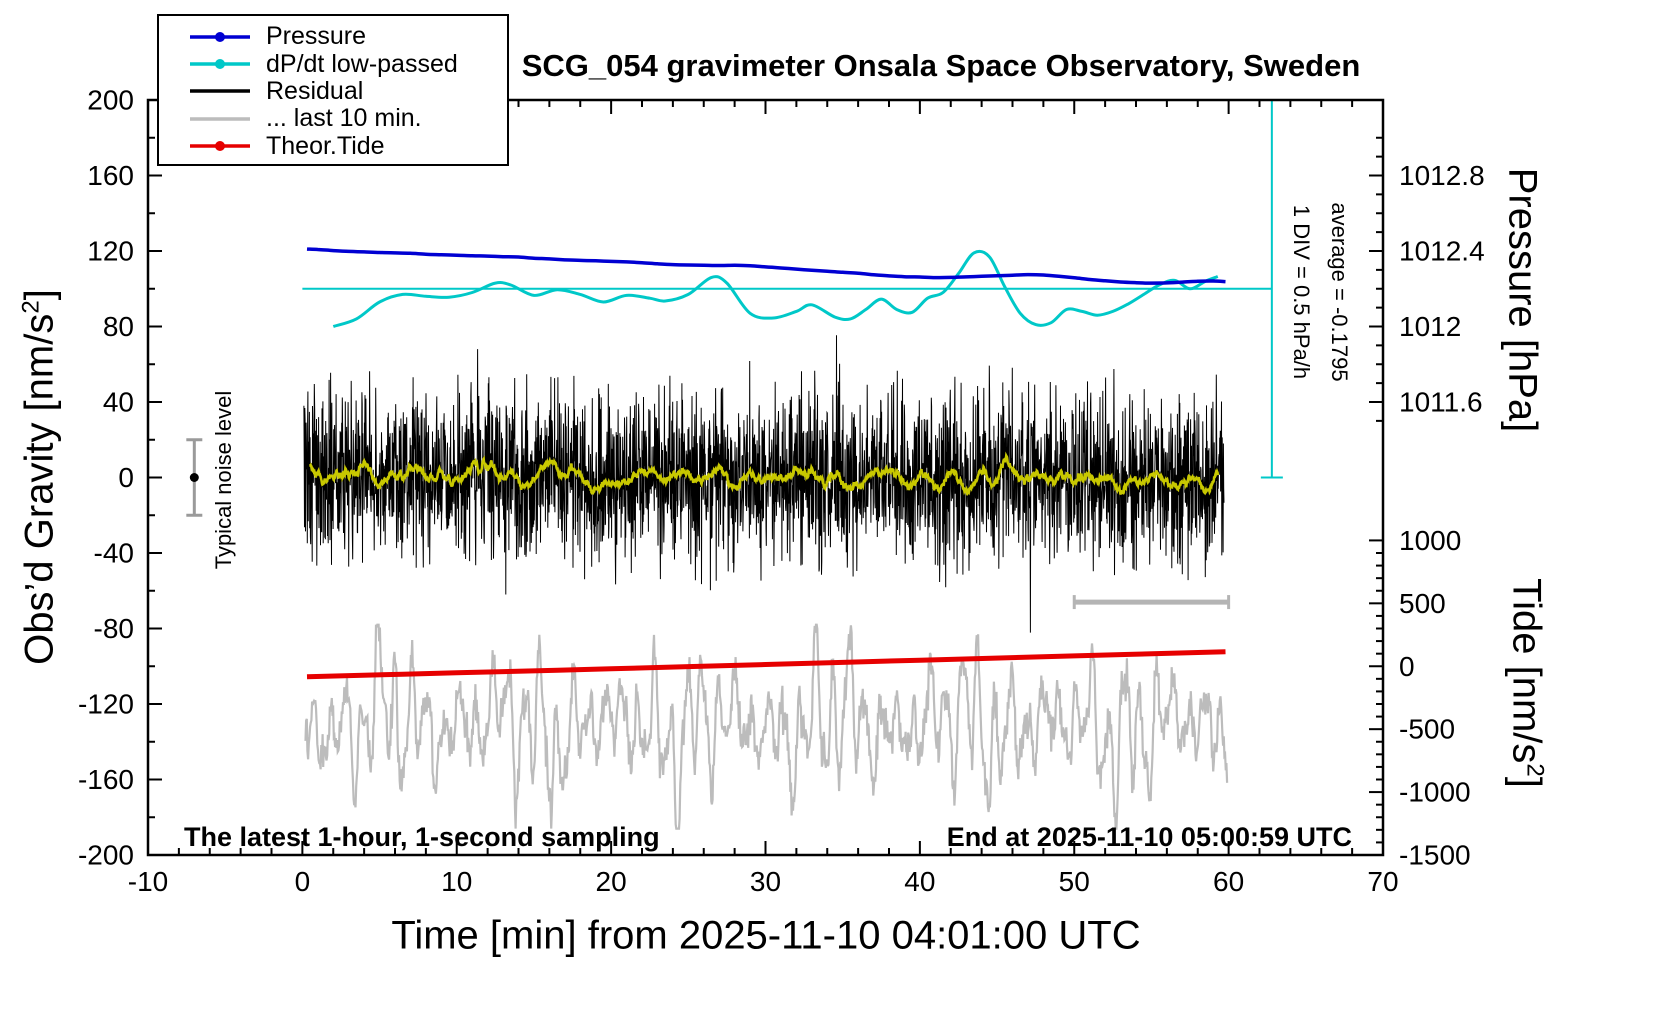 Image resolution: width=1660 pixels, height=1020 pixels. What do you see at coordinates (114, 628) in the screenshot?
I see `svg-text: -80` at bounding box center [114, 628].